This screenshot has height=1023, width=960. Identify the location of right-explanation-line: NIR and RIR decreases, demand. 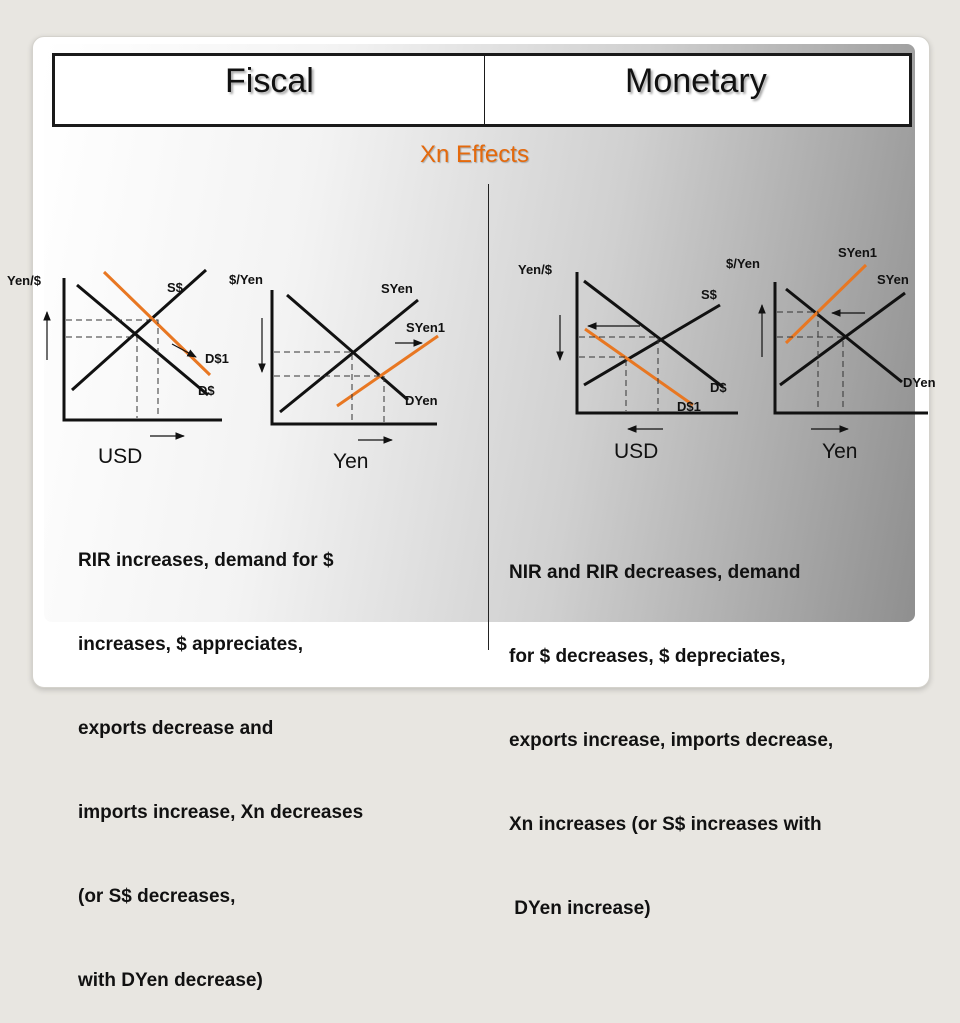
(655, 572).